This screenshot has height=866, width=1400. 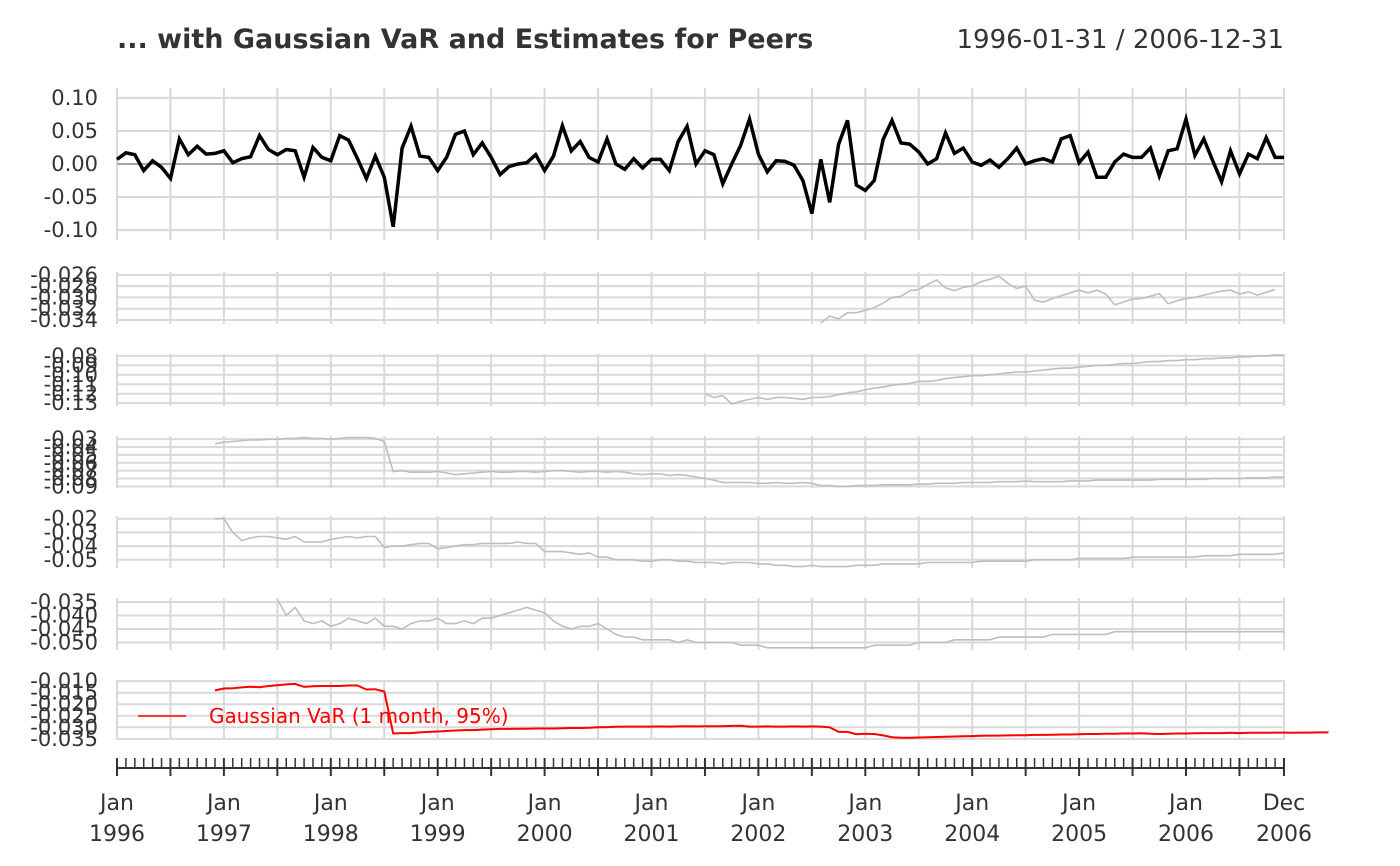 What do you see at coordinates (74, 131) in the screenshot?
I see `y-tick-label: 0.05` at bounding box center [74, 131].